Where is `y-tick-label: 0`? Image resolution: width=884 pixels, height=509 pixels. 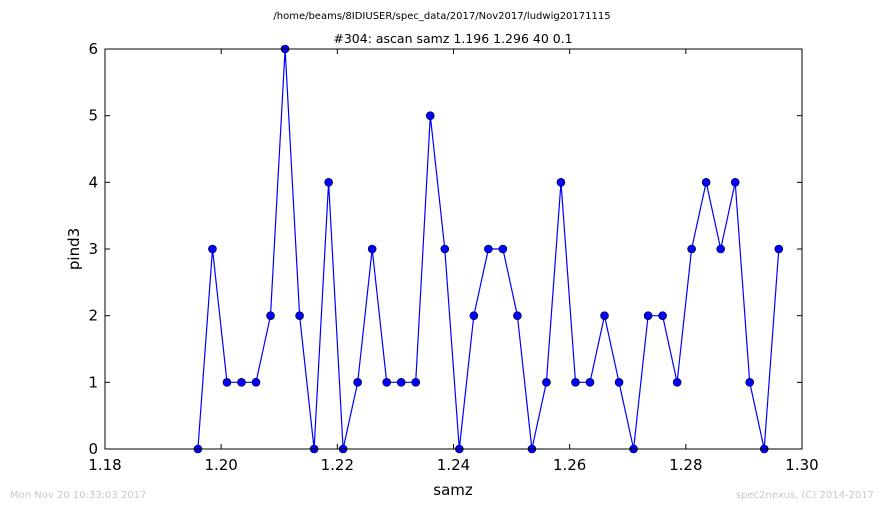
y-tick-label: 0 is located at coordinates (93, 449).